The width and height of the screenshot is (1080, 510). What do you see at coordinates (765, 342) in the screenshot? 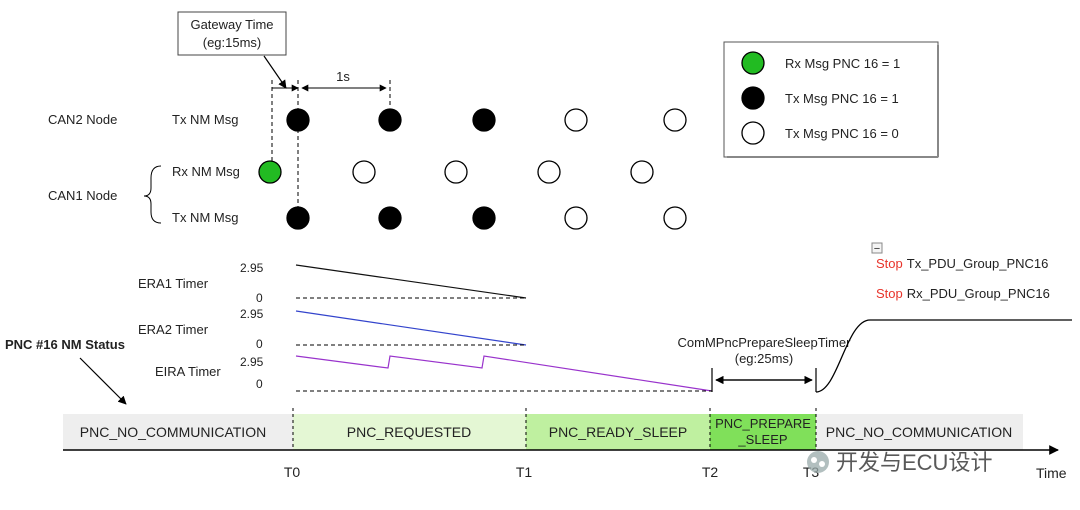
I see `prepare-sleep-timer-label: ComMPncPrepareSleepTimer` at bounding box center [765, 342].